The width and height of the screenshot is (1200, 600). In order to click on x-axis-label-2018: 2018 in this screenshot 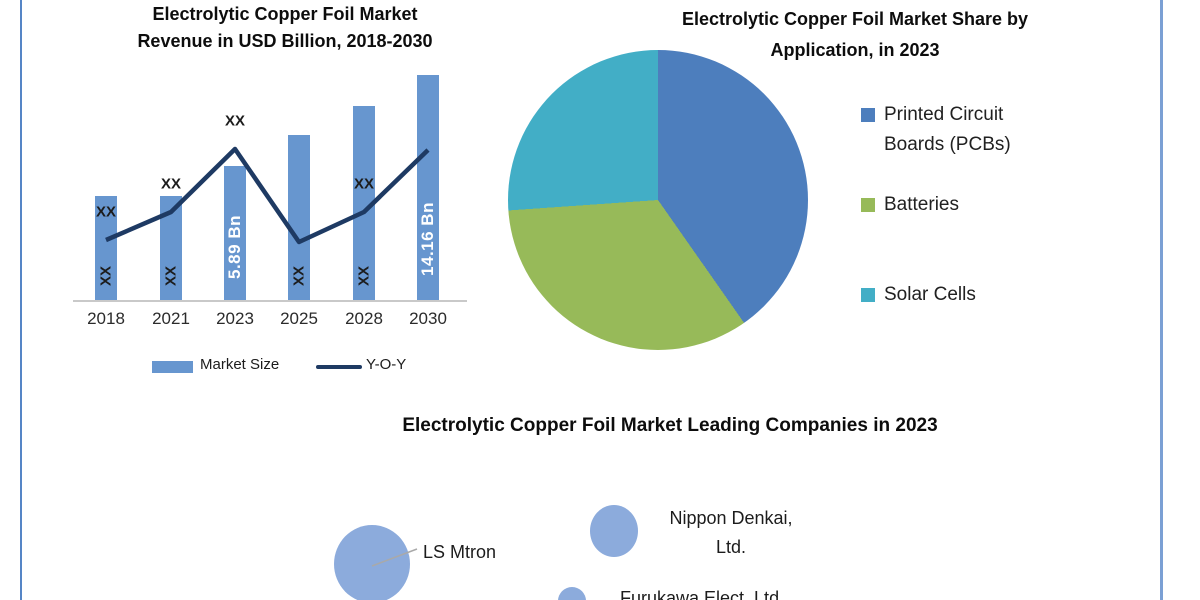, I will do `click(106, 318)`.